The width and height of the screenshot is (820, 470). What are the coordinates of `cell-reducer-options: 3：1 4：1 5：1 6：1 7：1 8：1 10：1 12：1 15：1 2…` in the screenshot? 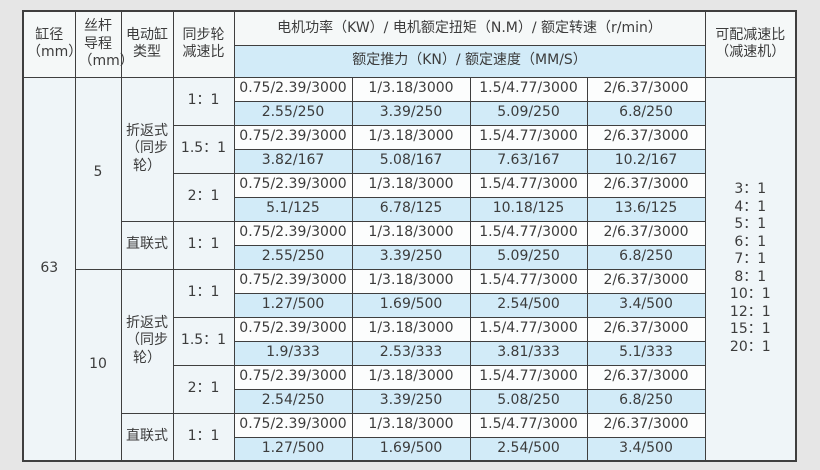 It's located at (750, 269).